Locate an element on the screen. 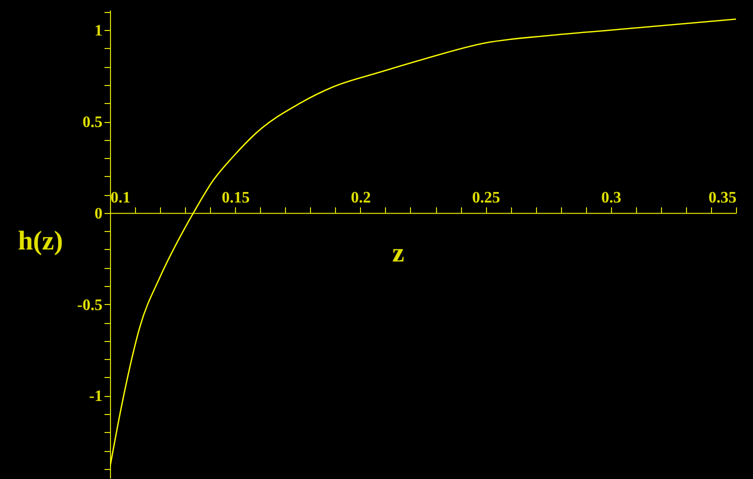 Image resolution: width=753 pixels, height=479 pixels. y-tick-label: -1 is located at coordinates (95, 397).